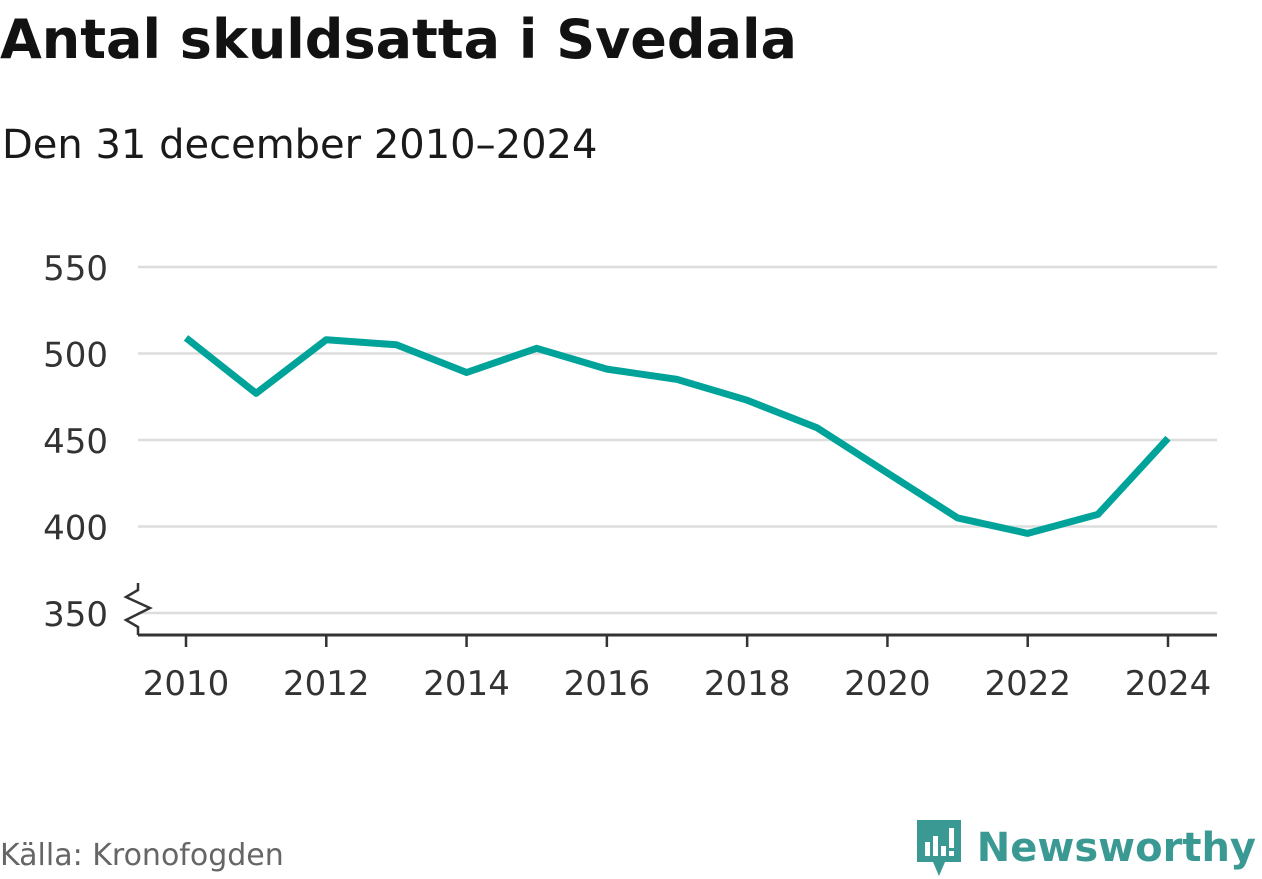  What do you see at coordinates (75, 269) in the screenshot?
I see `y-tick-label-550: 550` at bounding box center [75, 269].